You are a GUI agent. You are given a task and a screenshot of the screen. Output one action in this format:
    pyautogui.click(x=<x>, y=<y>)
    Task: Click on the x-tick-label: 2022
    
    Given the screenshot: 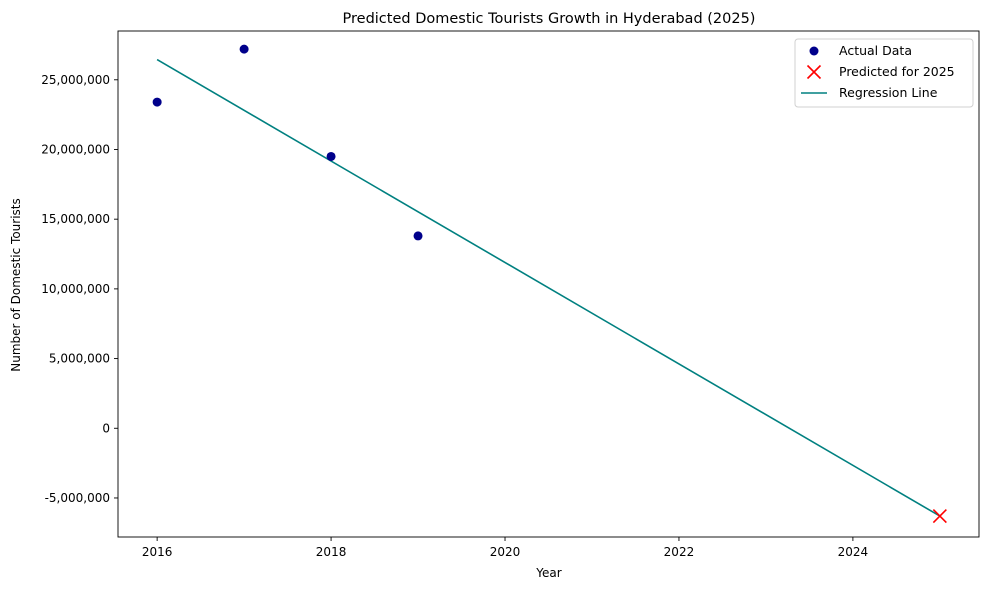 What is the action you would take?
    pyautogui.click(x=679, y=552)
    